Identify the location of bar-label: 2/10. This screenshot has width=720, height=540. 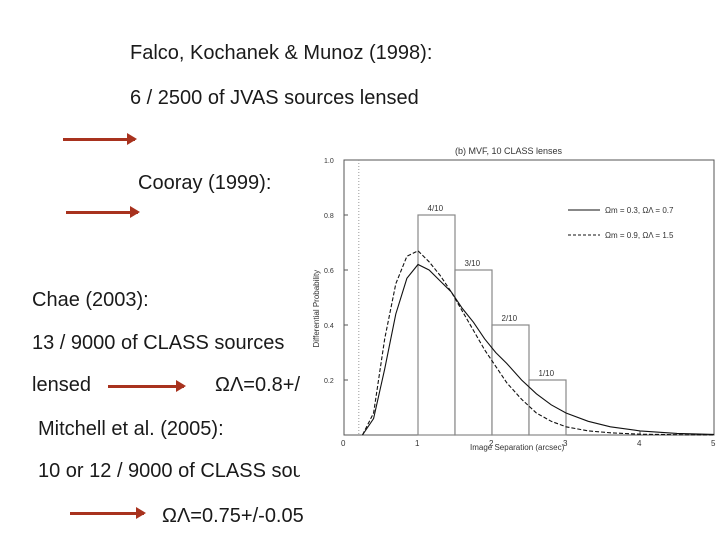
(510, 318).